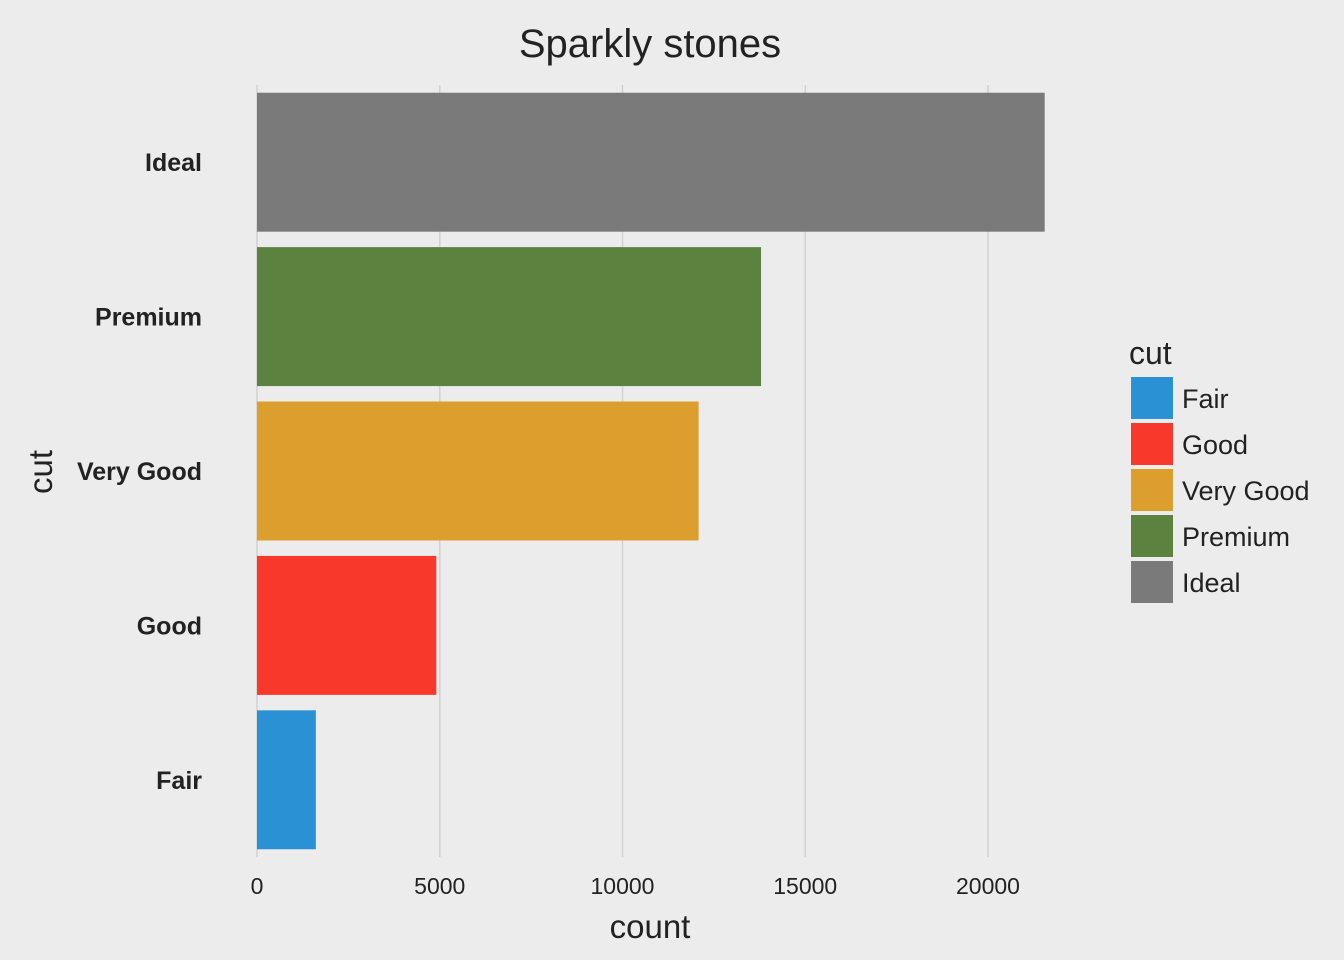 The height and width of the screenshot is (960, 1344). What do you see at coordinates (169, 626) in the screenshot?
I see `category-label-good: Good` at bounding box center [169, 626].